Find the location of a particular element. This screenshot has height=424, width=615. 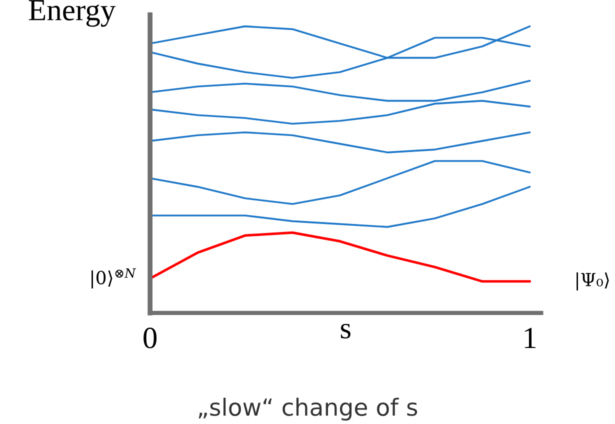

annotation: |Ψ₀⟩ is located at coordinates (592, 281).